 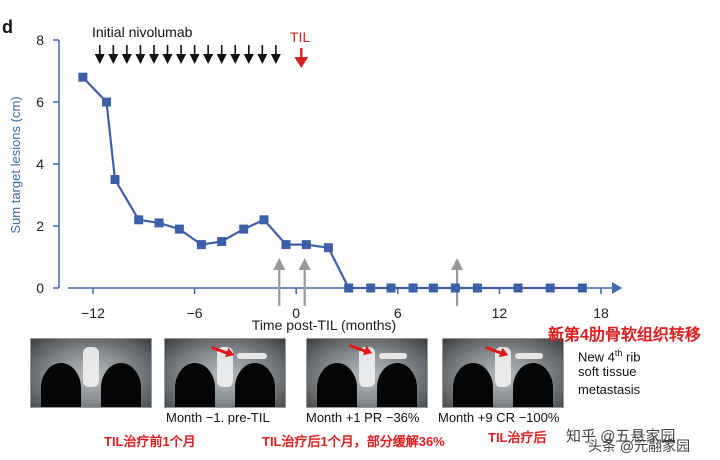 What do you see at coordinates (607, 371) in the screenshot?
I see `side-note-line-2: soft tissue` at bounding box center [607, 371].